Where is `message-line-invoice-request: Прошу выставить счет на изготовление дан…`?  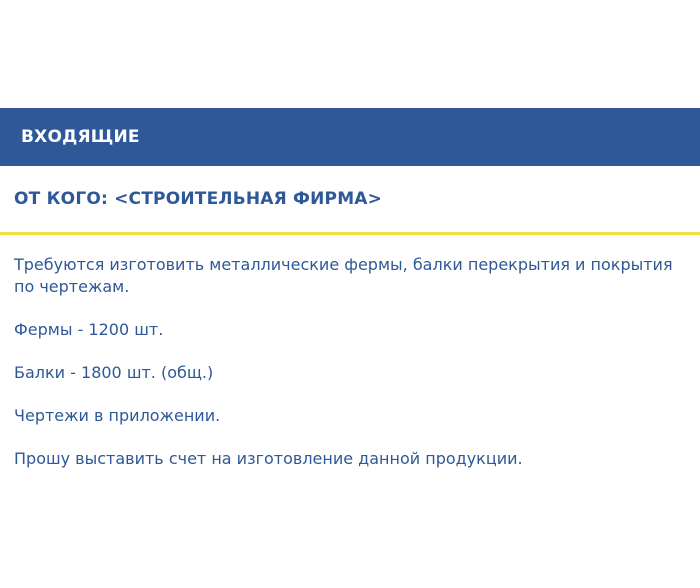
message-line-invoice-request: Прошу выставить счет на изготовление дан… is located at coordinates (268, 458).